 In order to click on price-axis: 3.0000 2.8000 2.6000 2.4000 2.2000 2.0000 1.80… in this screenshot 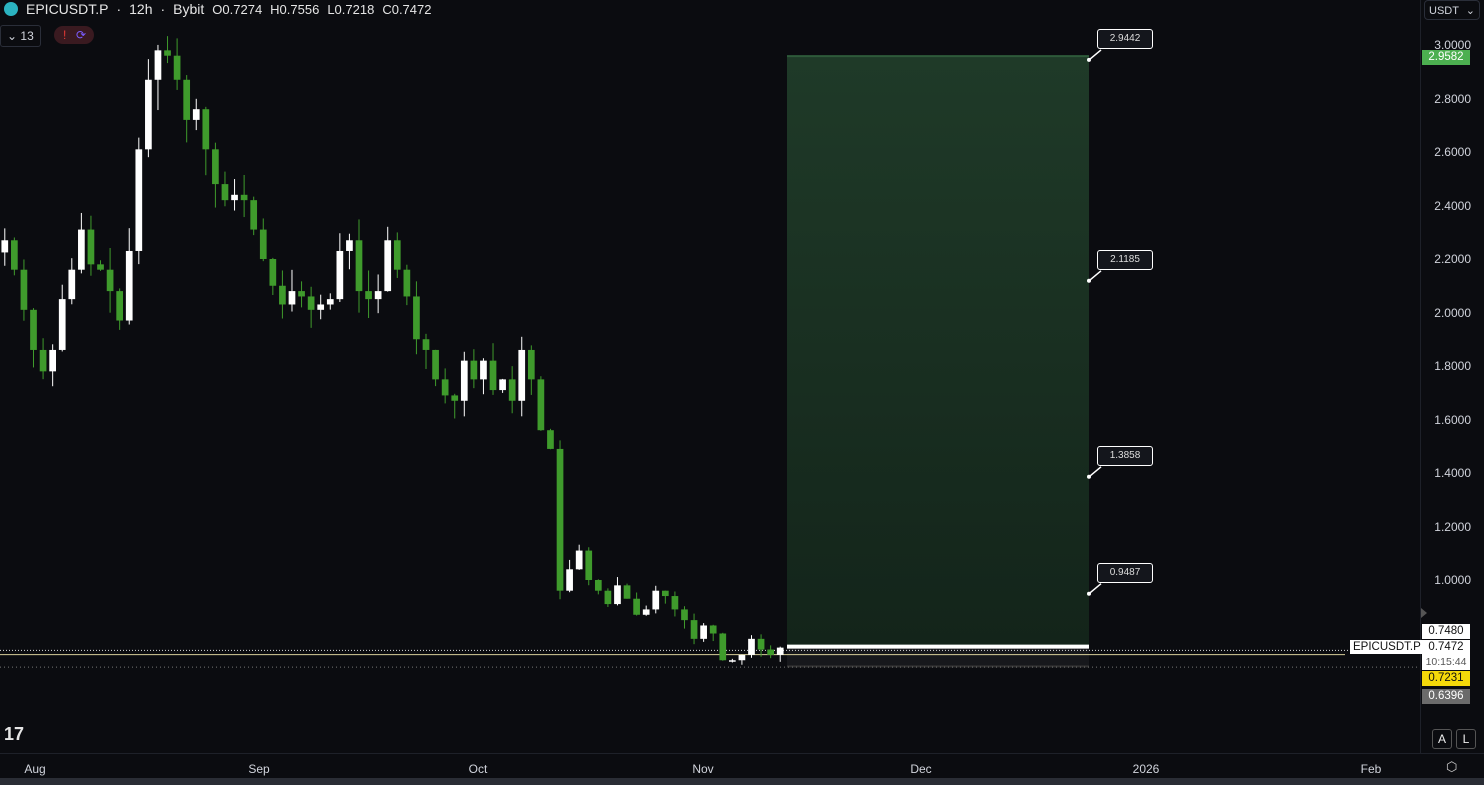, I will do `click(1452, 376)`.